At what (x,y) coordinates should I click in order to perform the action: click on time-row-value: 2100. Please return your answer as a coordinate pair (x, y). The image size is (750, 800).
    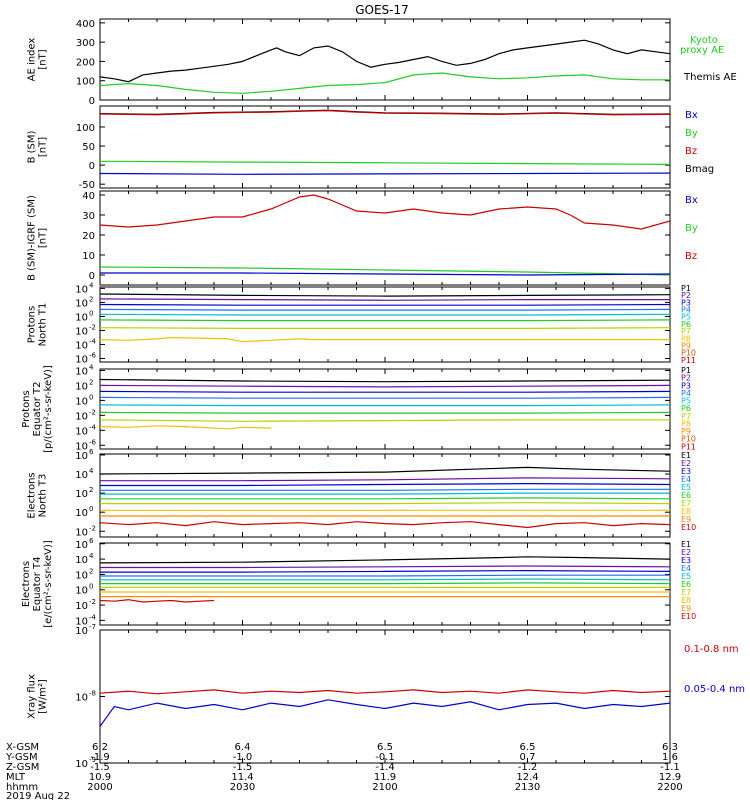
    Looking at the image, I should click on (384, 787).